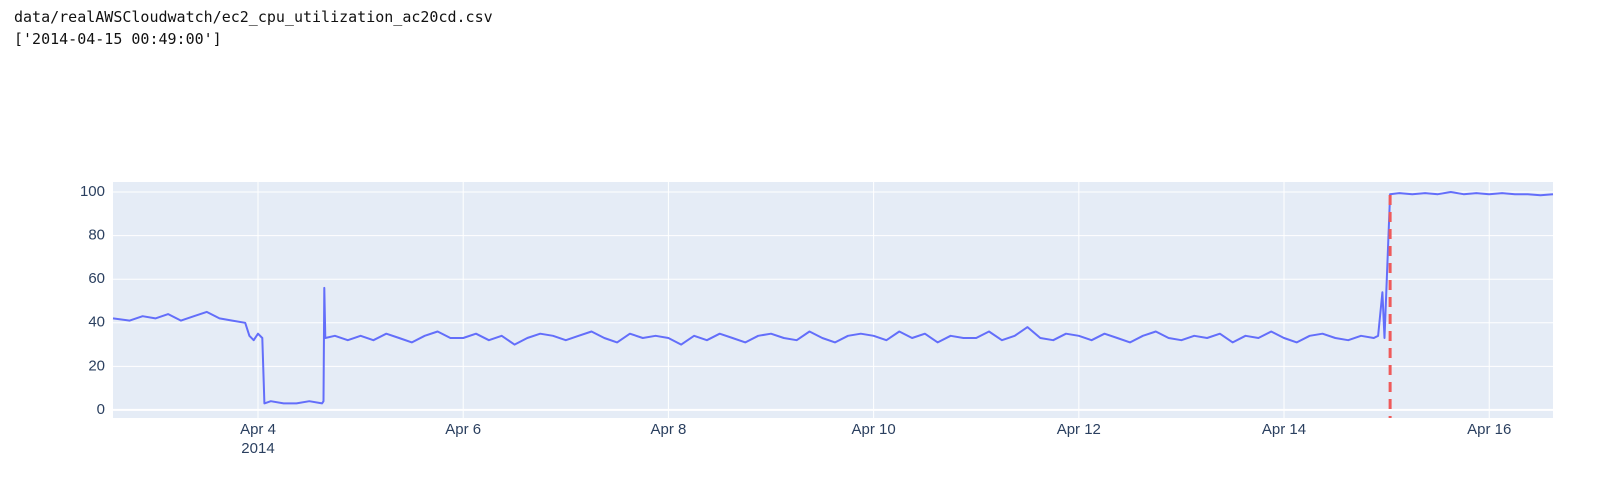 This screenshot has height=484, width=1620. I want to click on anomaly-list: ['2014-04-15 00:49:00'], so click(118, 39).